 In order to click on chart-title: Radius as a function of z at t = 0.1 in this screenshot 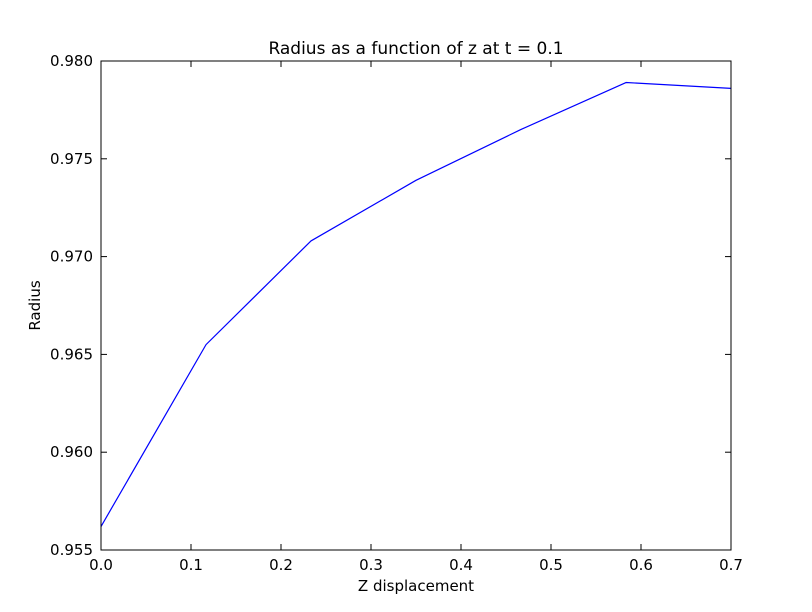, I will do `click(415, 49)`.